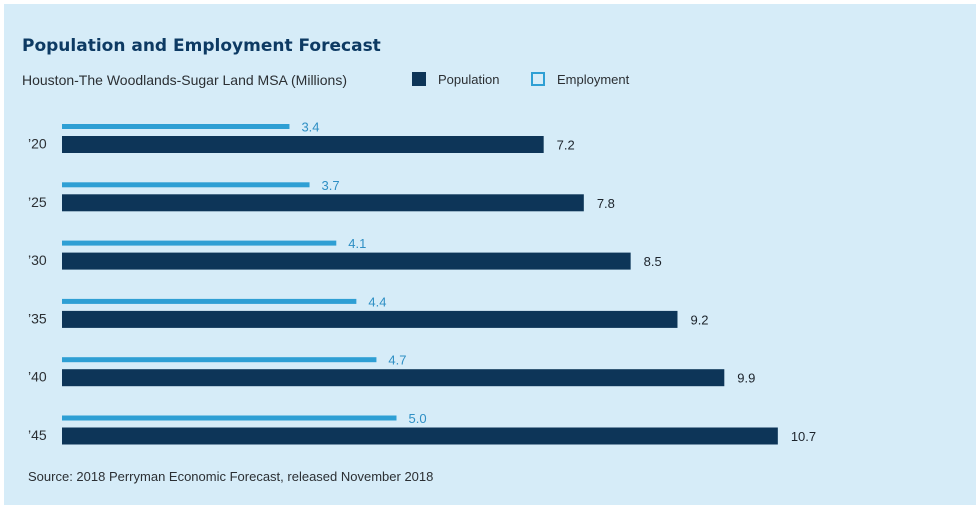 This screenshot has width=980, height=509. What do you see at coordinates (37, 435) in the screenshot?
I see `category-label: ’45` at bounding box center [37, 435].